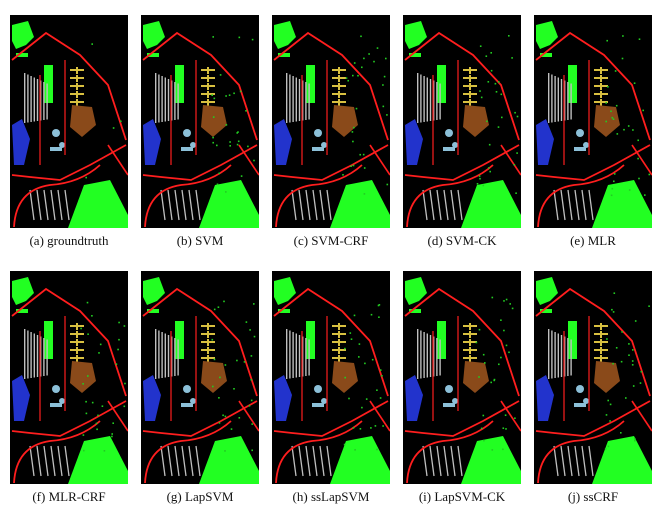 This screenshot has height=515, width=663. What do you see at coordinates (69, 496) in the screenshot?
I see `panel-caption: (f) MLR-CRF` at bounding box center [69, 496].